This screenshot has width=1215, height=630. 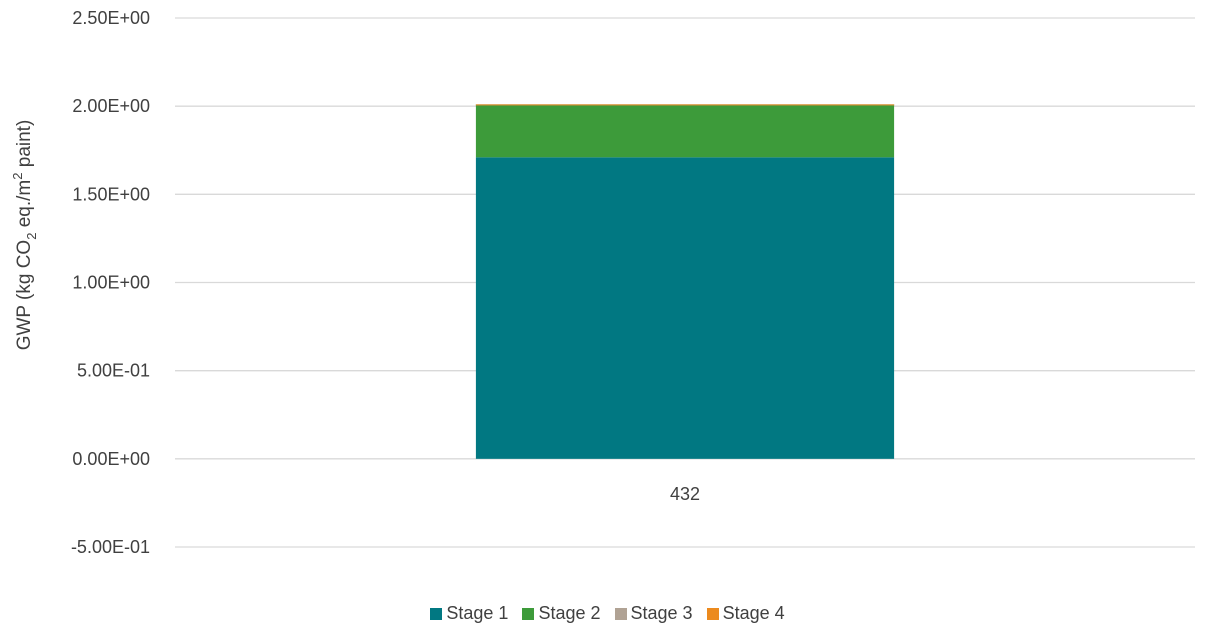 What do you see at coordinates (111, 18) in the screenshot?
I see `y-tick-label: 2.50E+00` at bounding box center [111, 18].